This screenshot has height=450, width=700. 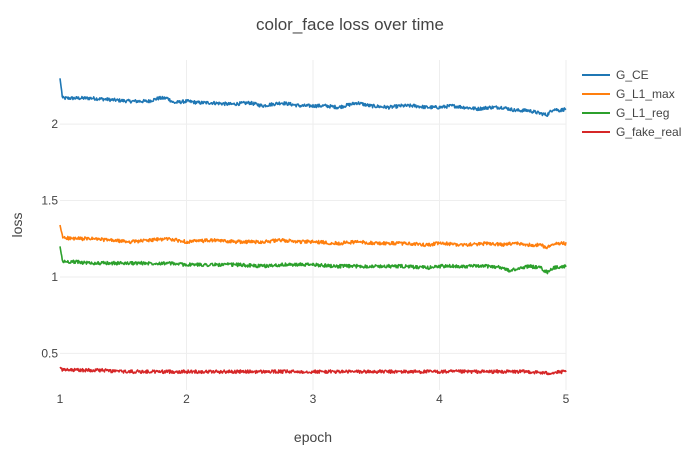 What do you see at coordinates (439, 399) in the screenshot?
I see `x-tick-label: 4` at bounding box center [439, 399].